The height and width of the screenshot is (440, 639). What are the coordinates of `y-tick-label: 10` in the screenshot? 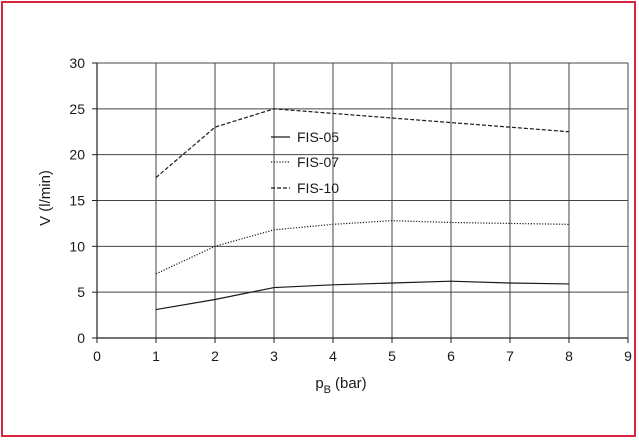 It's located at (77, 246).